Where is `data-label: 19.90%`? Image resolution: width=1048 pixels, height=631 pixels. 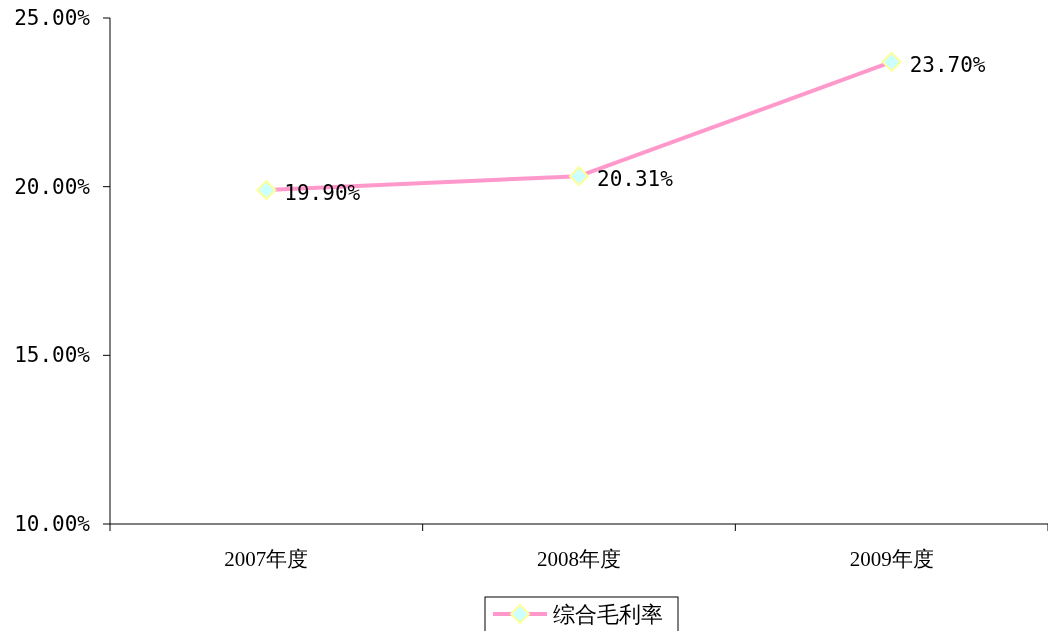
data-label: 19.90% is located at coordinates (322, 193).